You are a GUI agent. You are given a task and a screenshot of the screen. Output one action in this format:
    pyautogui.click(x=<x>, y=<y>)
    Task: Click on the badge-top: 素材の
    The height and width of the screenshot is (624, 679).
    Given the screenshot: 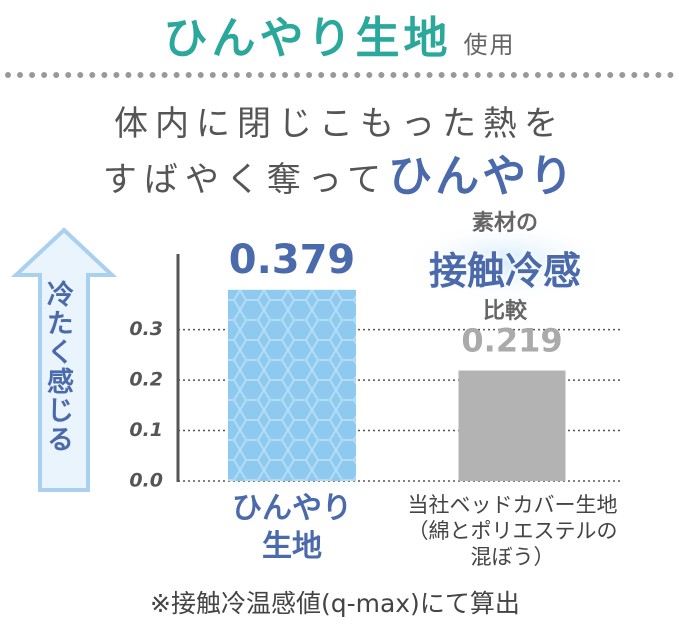 What is the action you would take?
    pyautogui.click(x=504, y=223)
    